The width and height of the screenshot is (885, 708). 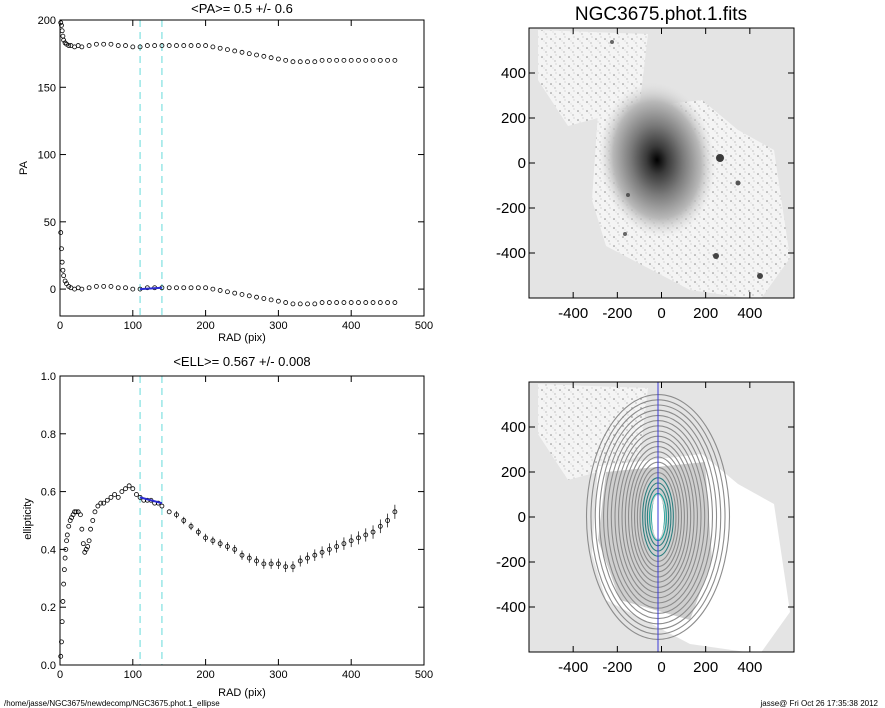 What do you see at coordinates (424, 326) in the screenshot?
I see `x-tick-label: 500` at bounding box center [424, 326].